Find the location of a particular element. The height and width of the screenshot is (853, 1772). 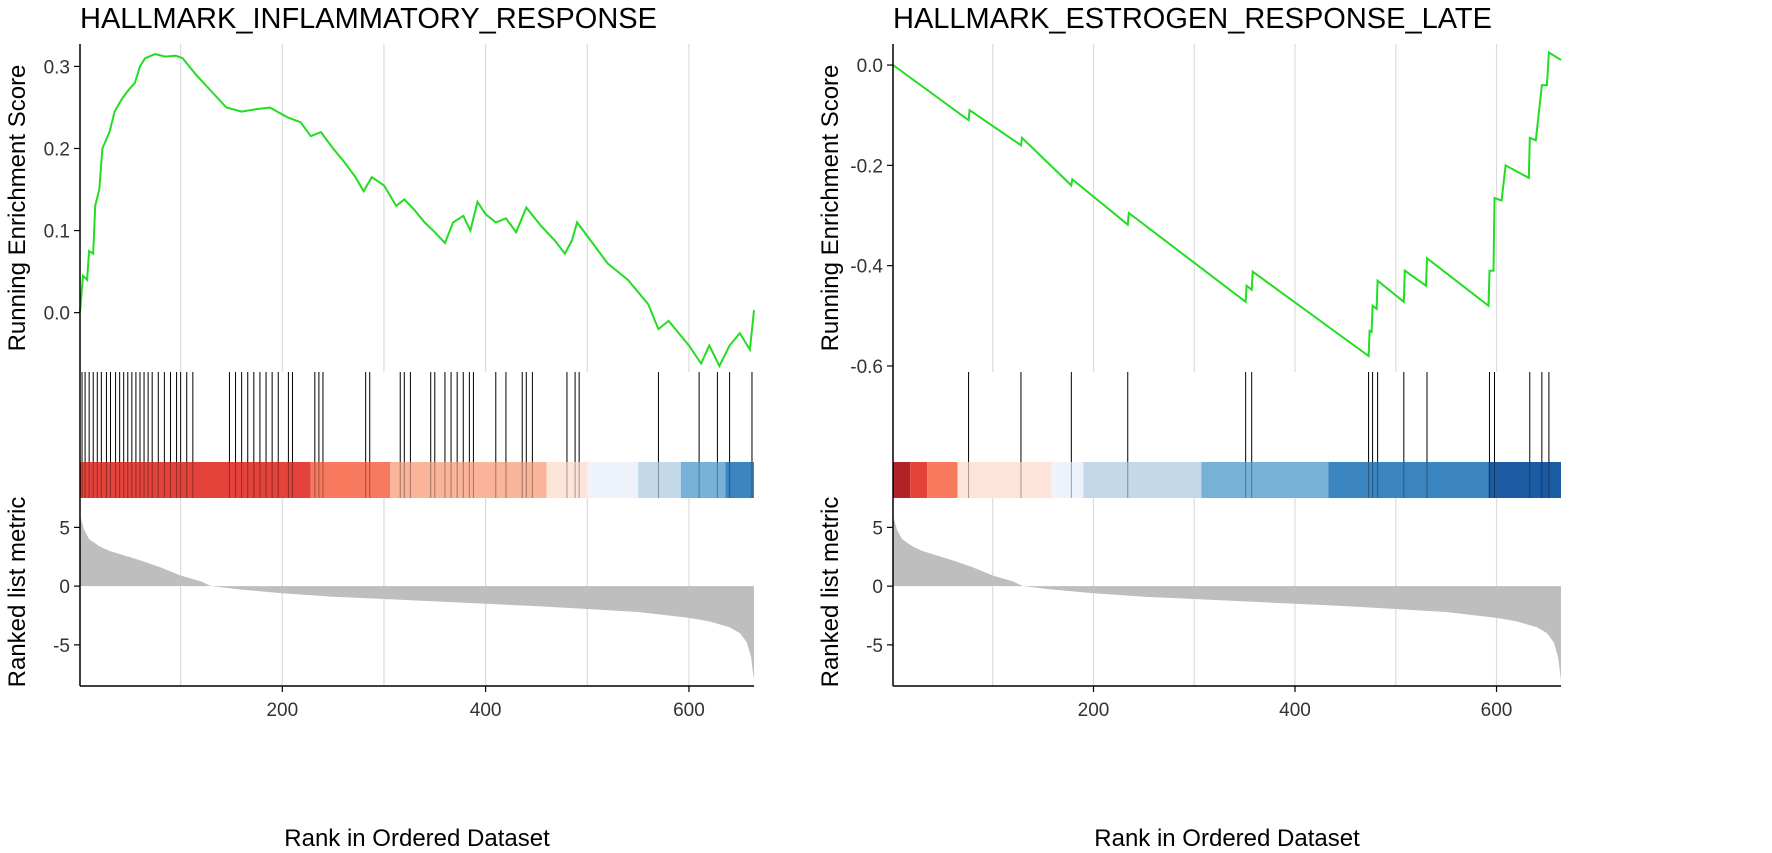

es-tick-label: 0.2 is located at coordinates (57, 149).